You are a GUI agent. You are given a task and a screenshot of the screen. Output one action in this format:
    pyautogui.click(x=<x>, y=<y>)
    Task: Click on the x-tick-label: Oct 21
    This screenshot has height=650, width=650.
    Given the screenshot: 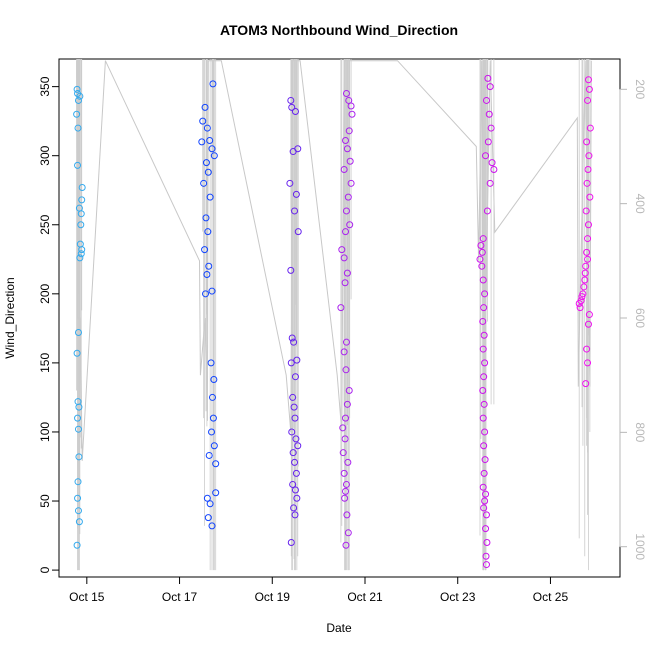 What is the action you would take?
    pyautogui.click(x=365, y=597)
    